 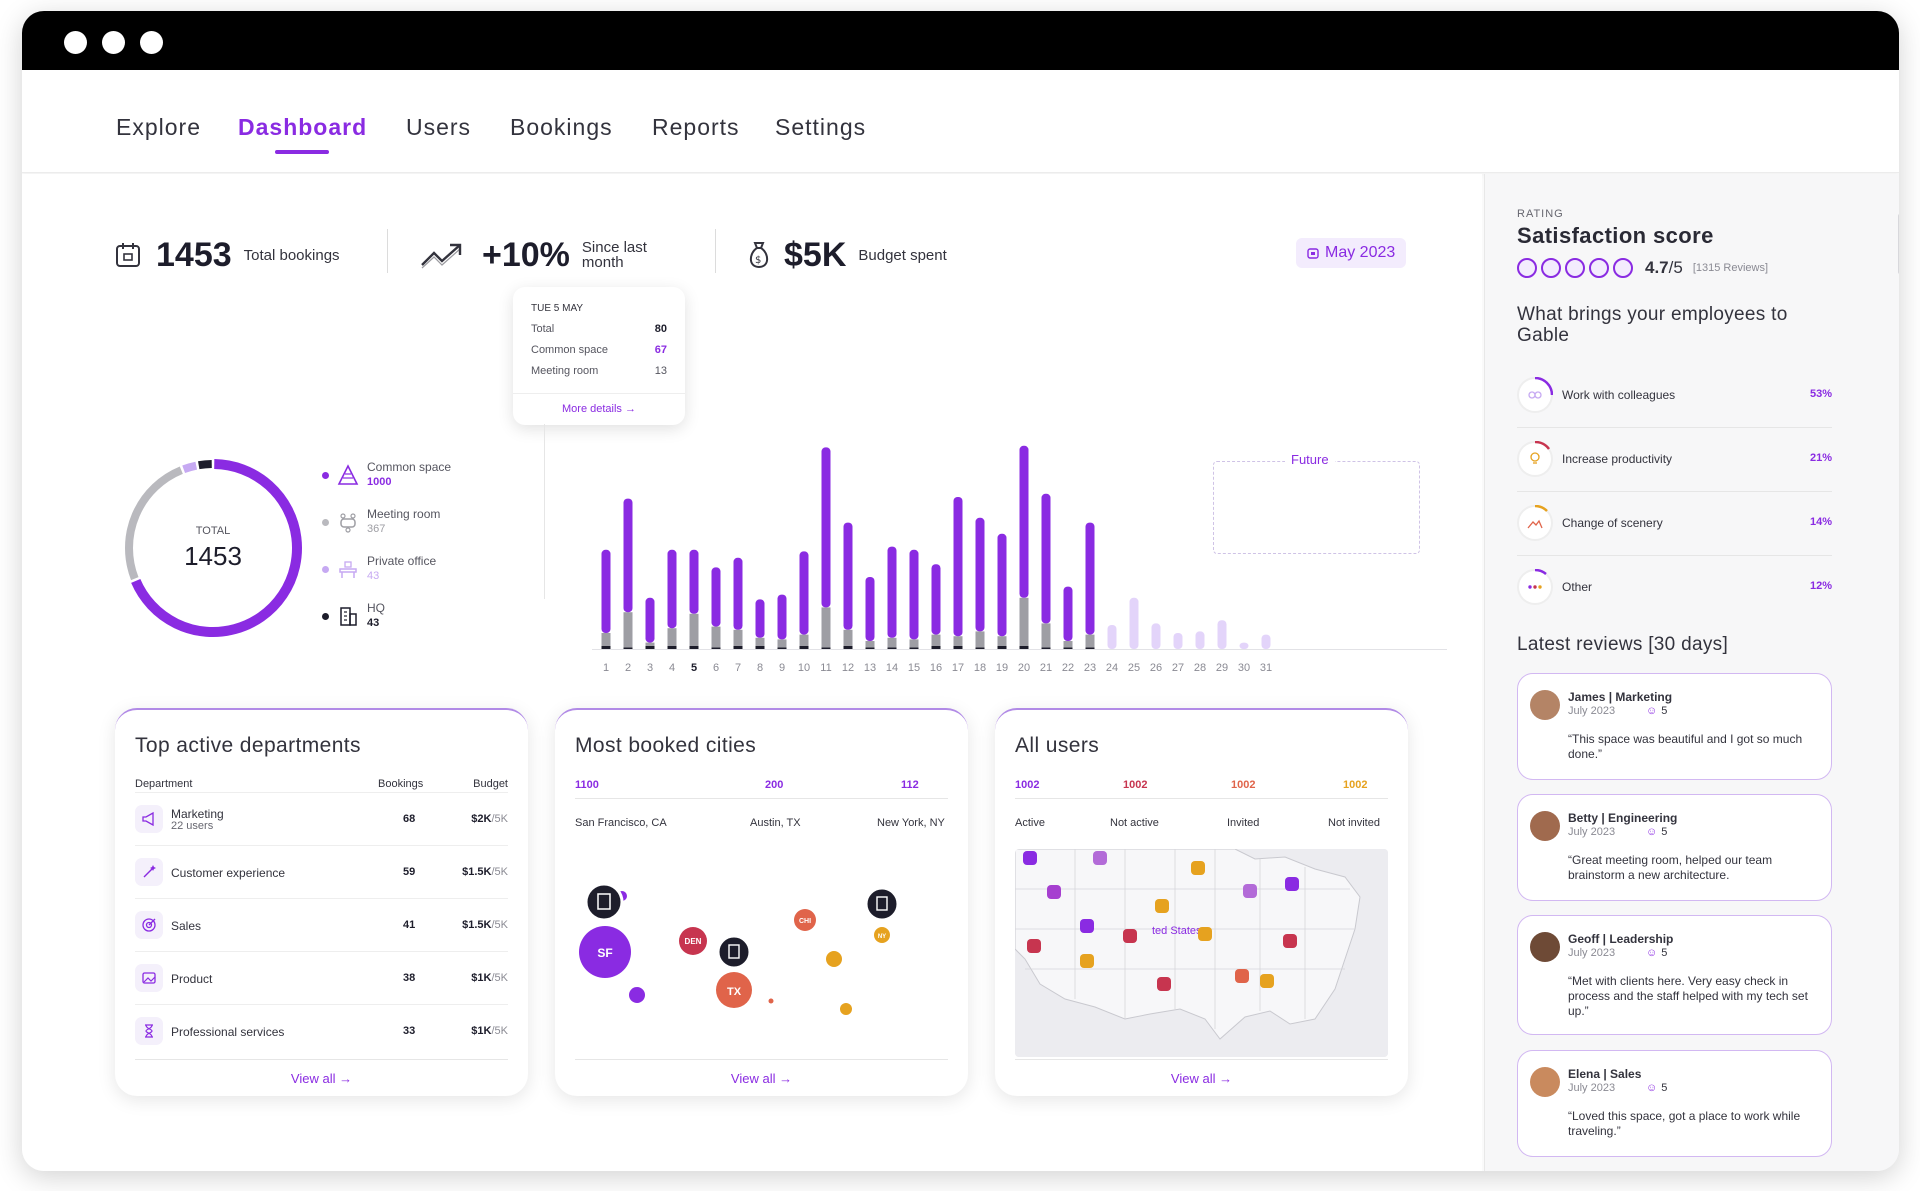 What do you see at coordinates (216, 548) in the screenshot?
I see `donut-segment-common-space` at bounding box center [216, 548].